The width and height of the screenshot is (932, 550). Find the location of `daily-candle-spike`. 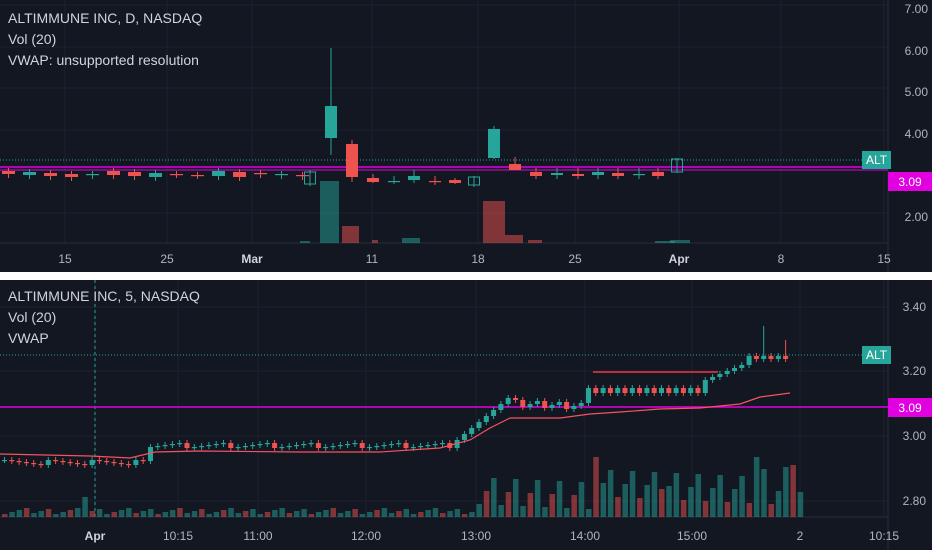

daily-candle-spike is located at coordinates (331, 122).